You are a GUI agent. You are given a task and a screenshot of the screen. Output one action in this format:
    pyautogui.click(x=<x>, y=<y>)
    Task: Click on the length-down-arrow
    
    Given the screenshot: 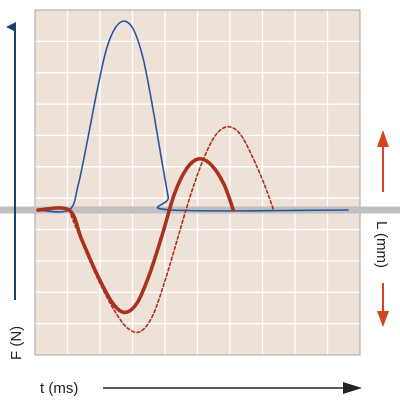 What is the action you would take?
    pyautogui.click(x=383, y=305)
    